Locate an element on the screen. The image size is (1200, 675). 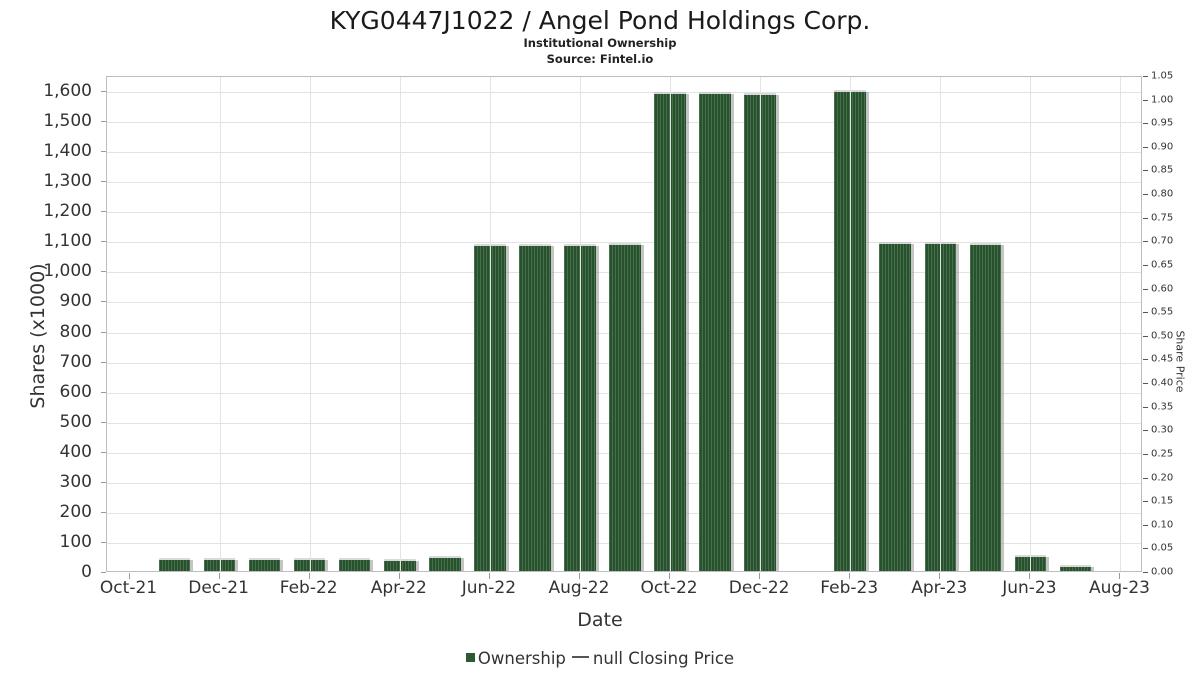
x-tick-label: Apr-23 is located at coordinates (939, 588).